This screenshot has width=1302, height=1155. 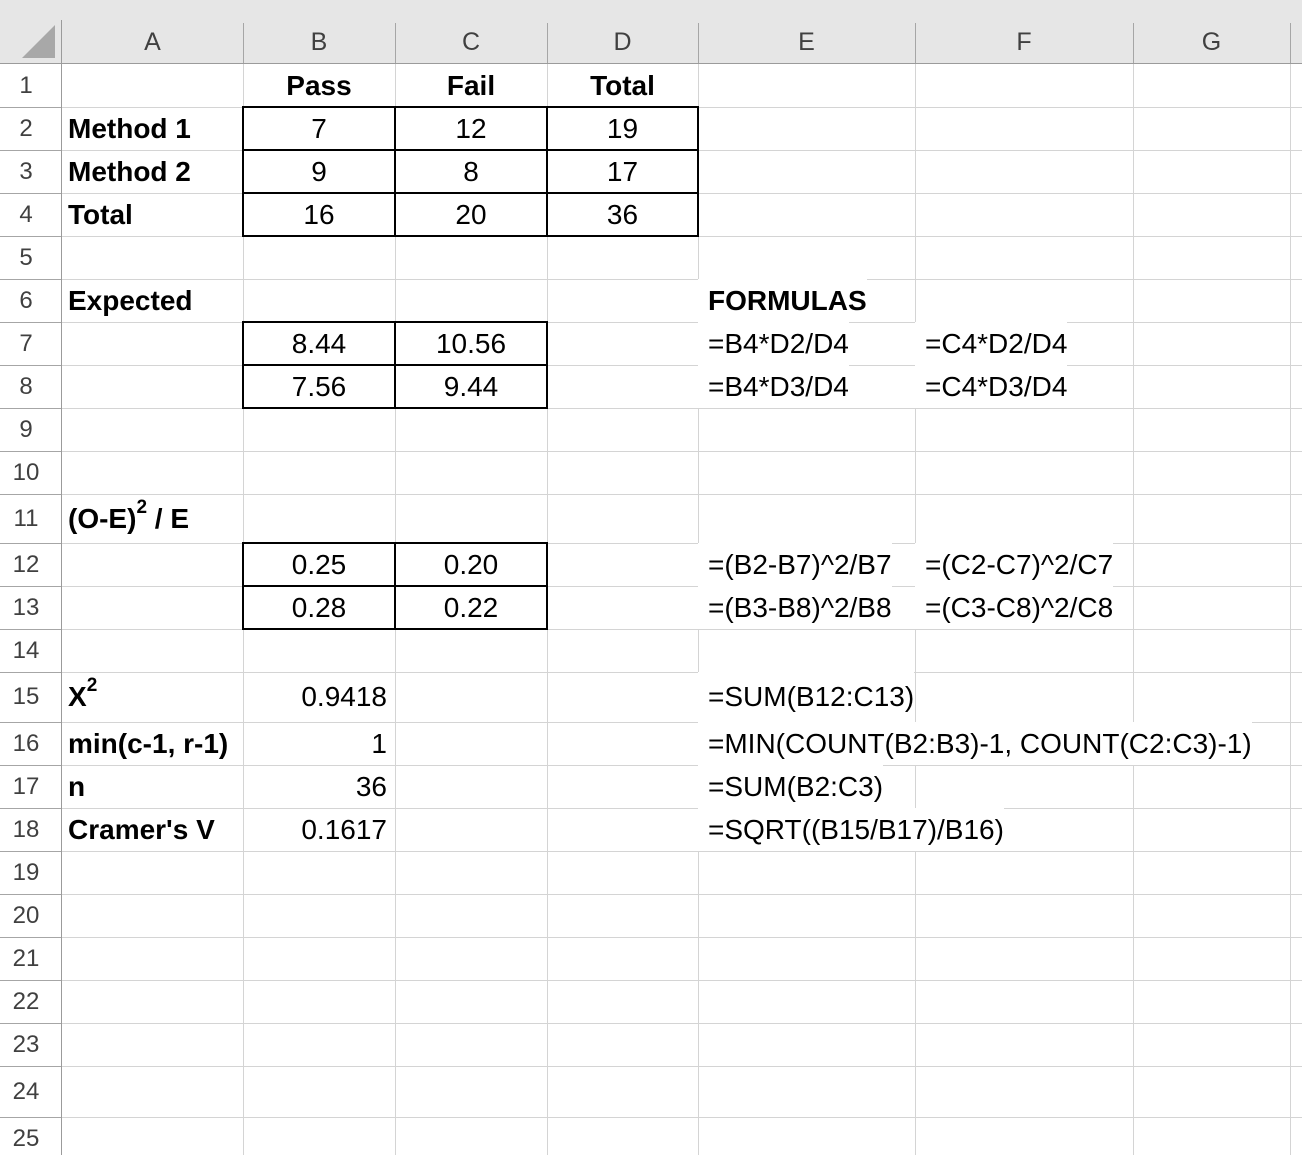 I want to click on cell-F8: =C4*D3/D4, so click(x=991, y=386).